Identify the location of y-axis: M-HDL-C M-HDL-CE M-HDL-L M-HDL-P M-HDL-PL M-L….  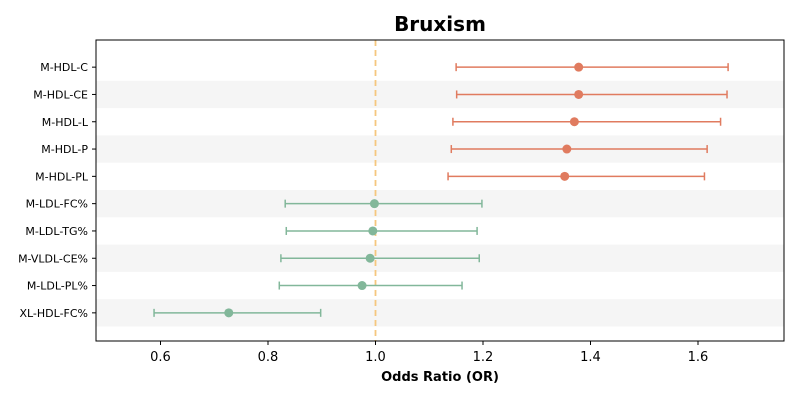
(57, 190).